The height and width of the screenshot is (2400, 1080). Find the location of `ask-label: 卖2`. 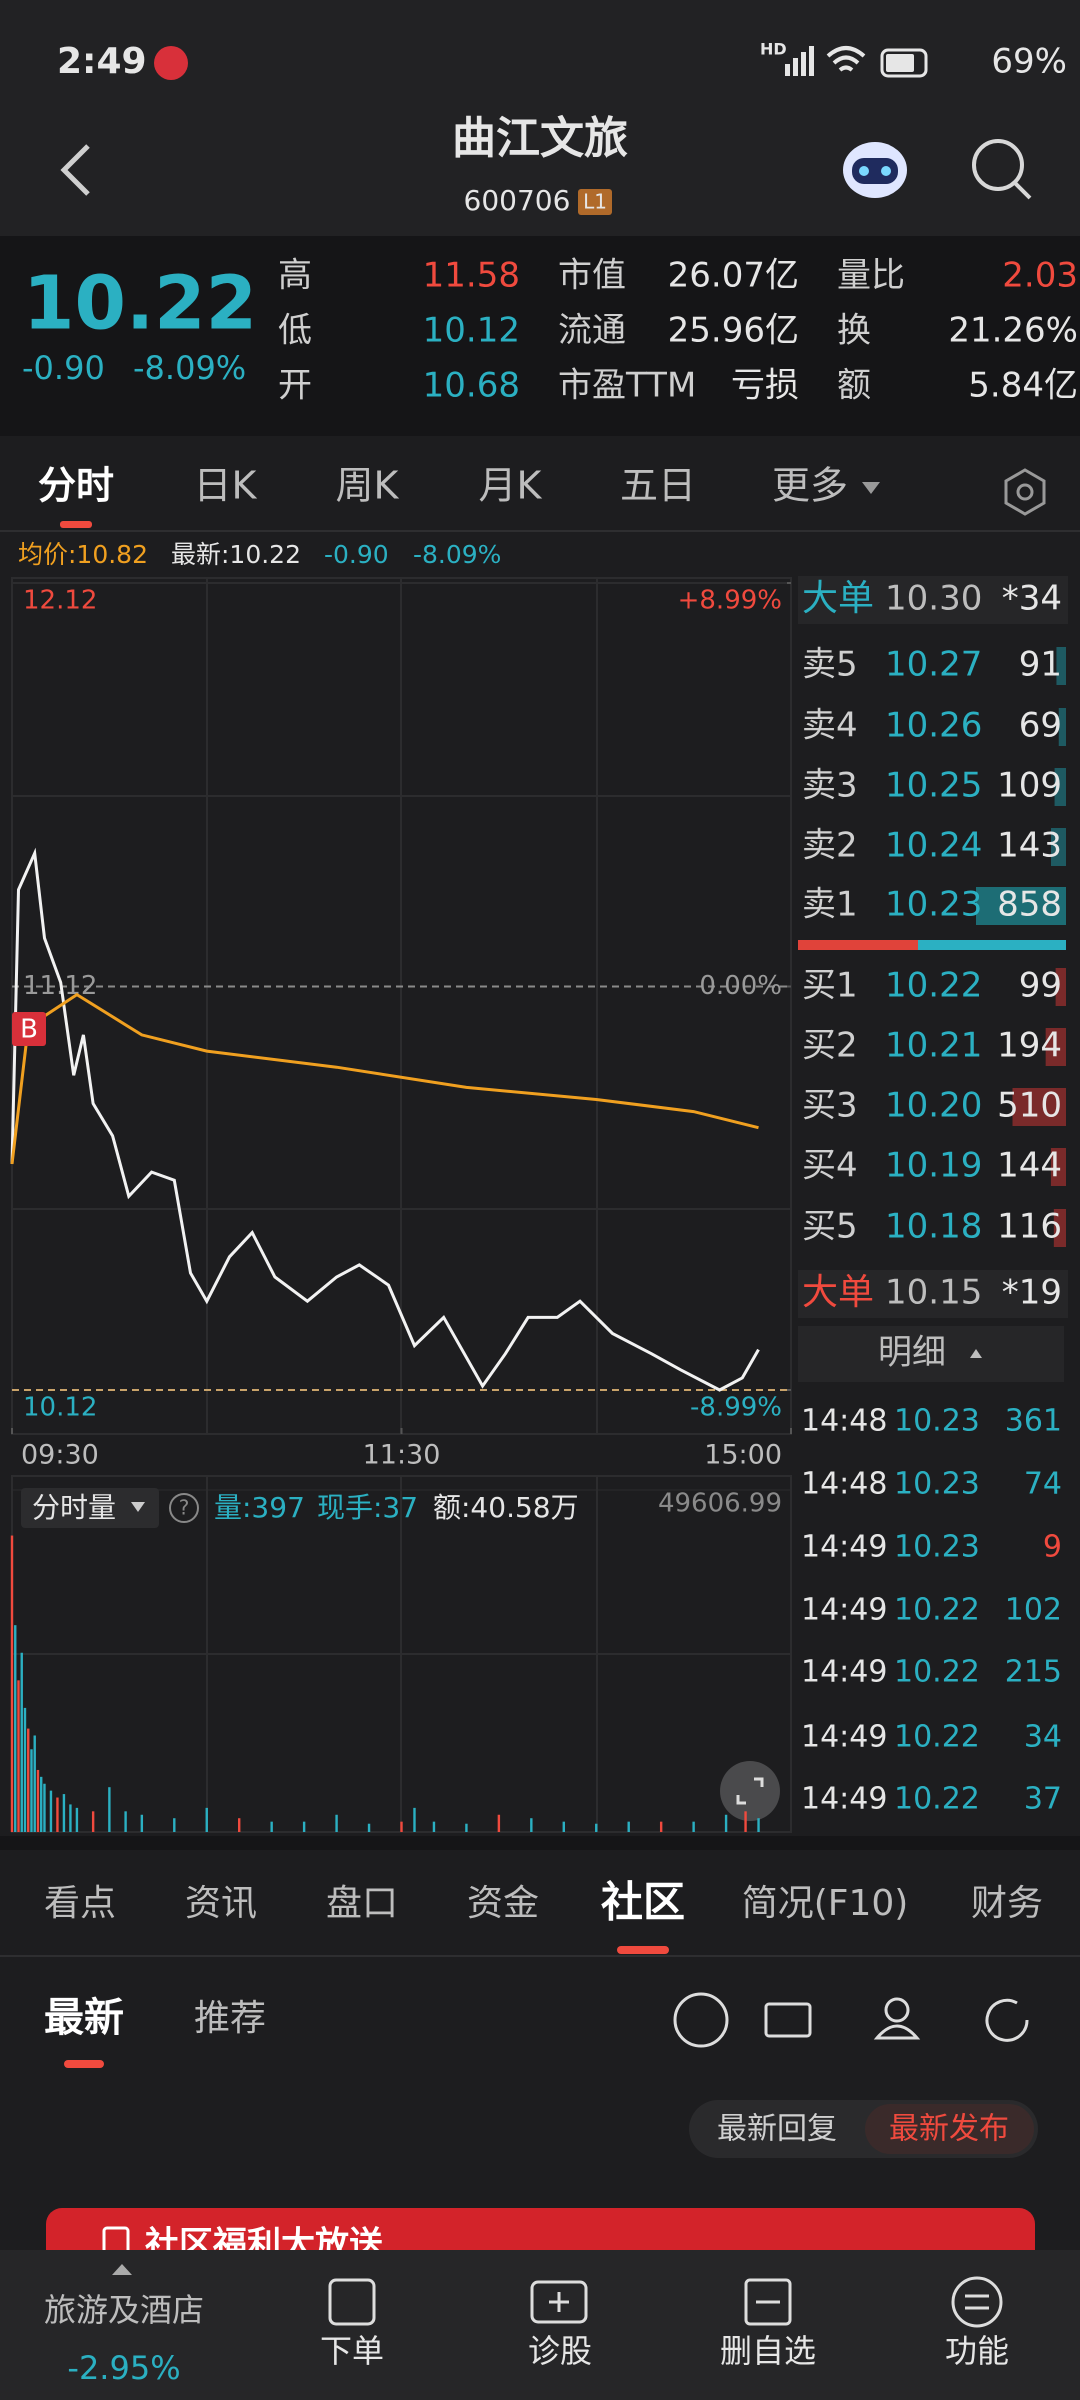

ask-label: 卖2 is located at coordinates (830, 846).